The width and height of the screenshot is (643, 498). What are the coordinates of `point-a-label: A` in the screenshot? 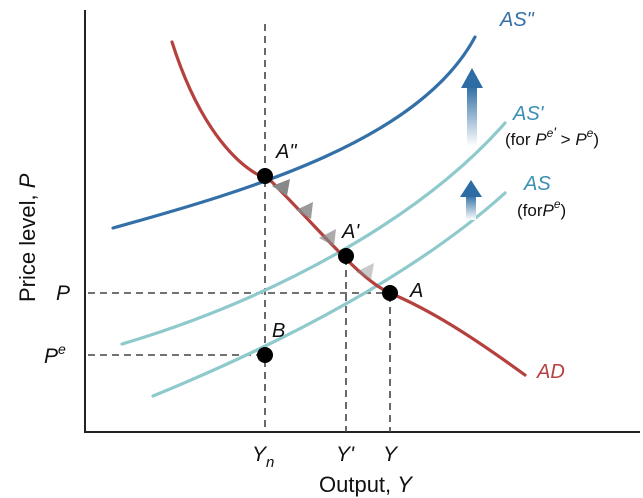 It's located at (416, 291).